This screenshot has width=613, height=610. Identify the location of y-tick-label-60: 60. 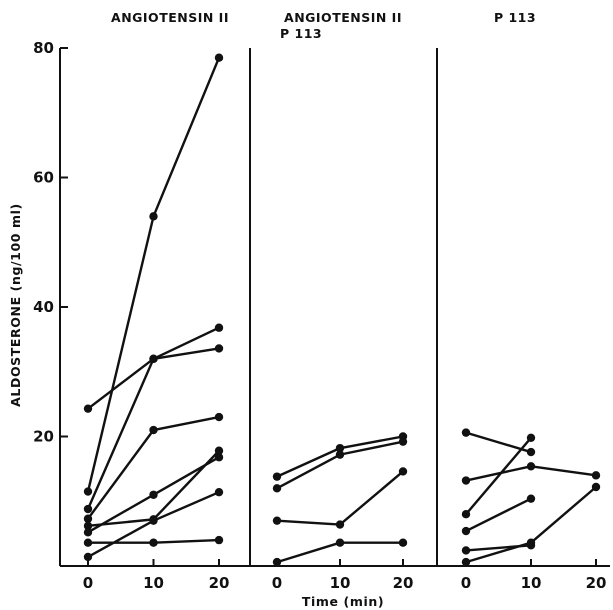
(43, 178).